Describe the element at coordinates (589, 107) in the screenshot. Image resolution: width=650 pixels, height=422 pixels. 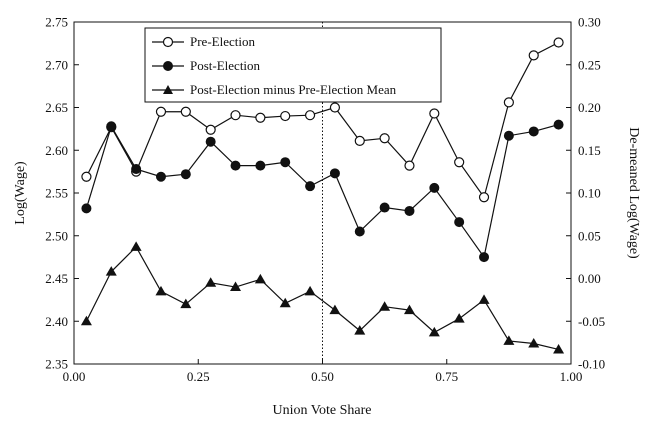
I see `y-right-tick-label: 0.20` at that location.